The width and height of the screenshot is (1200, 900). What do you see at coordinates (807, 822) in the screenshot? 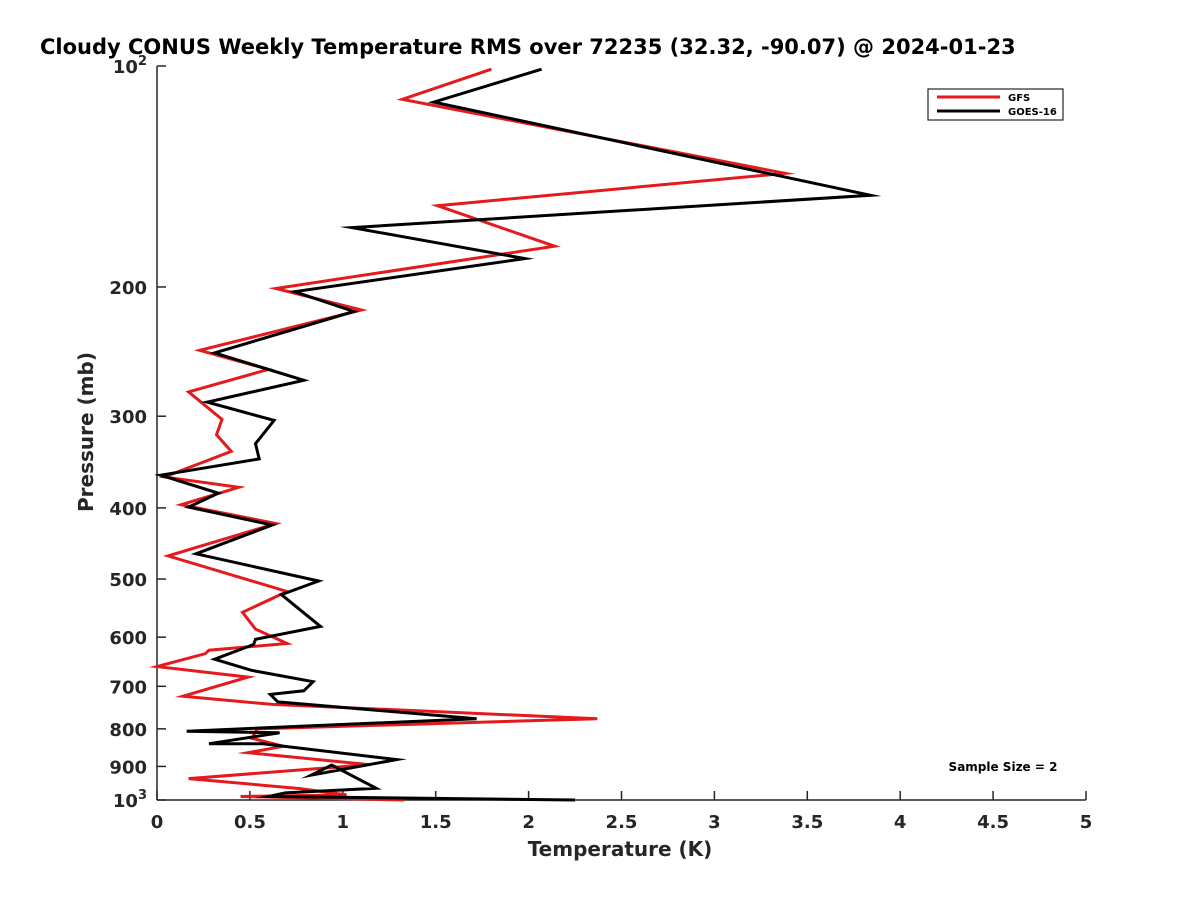
I see `x-tick-label: 3.5` at bounding box center [807, 822].